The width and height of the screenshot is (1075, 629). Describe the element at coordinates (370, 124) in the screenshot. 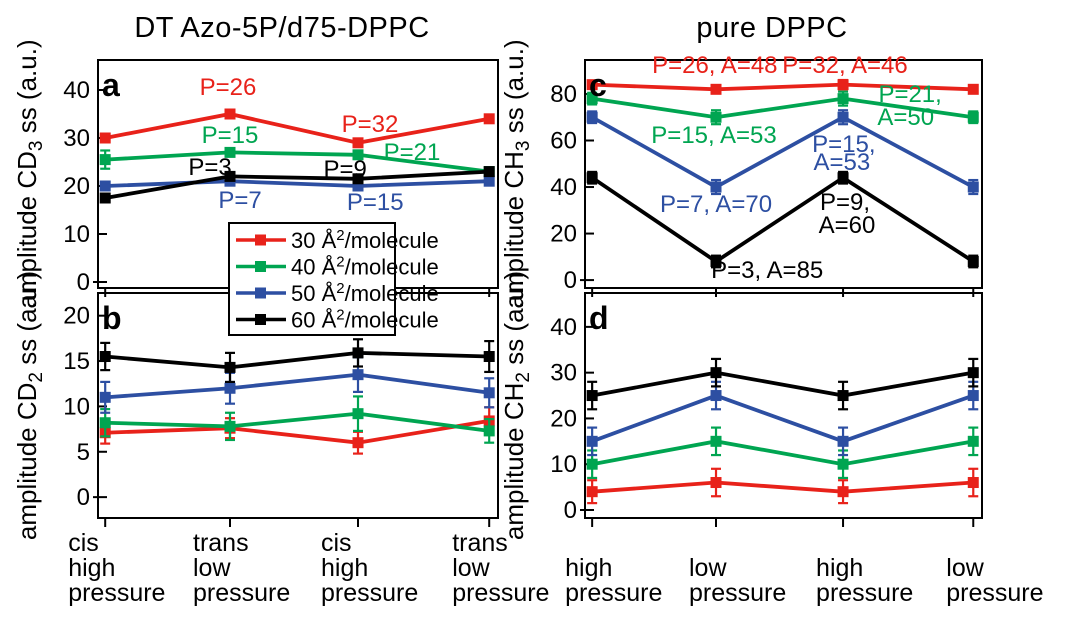

I see `annotation-label: P=32` at that location.